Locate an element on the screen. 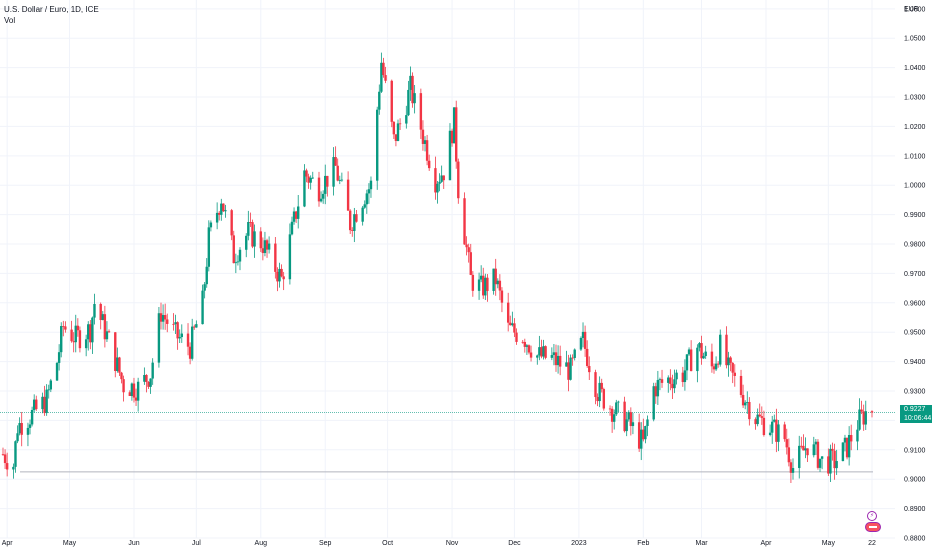  flag-icon is located at coordinates (873, 527).